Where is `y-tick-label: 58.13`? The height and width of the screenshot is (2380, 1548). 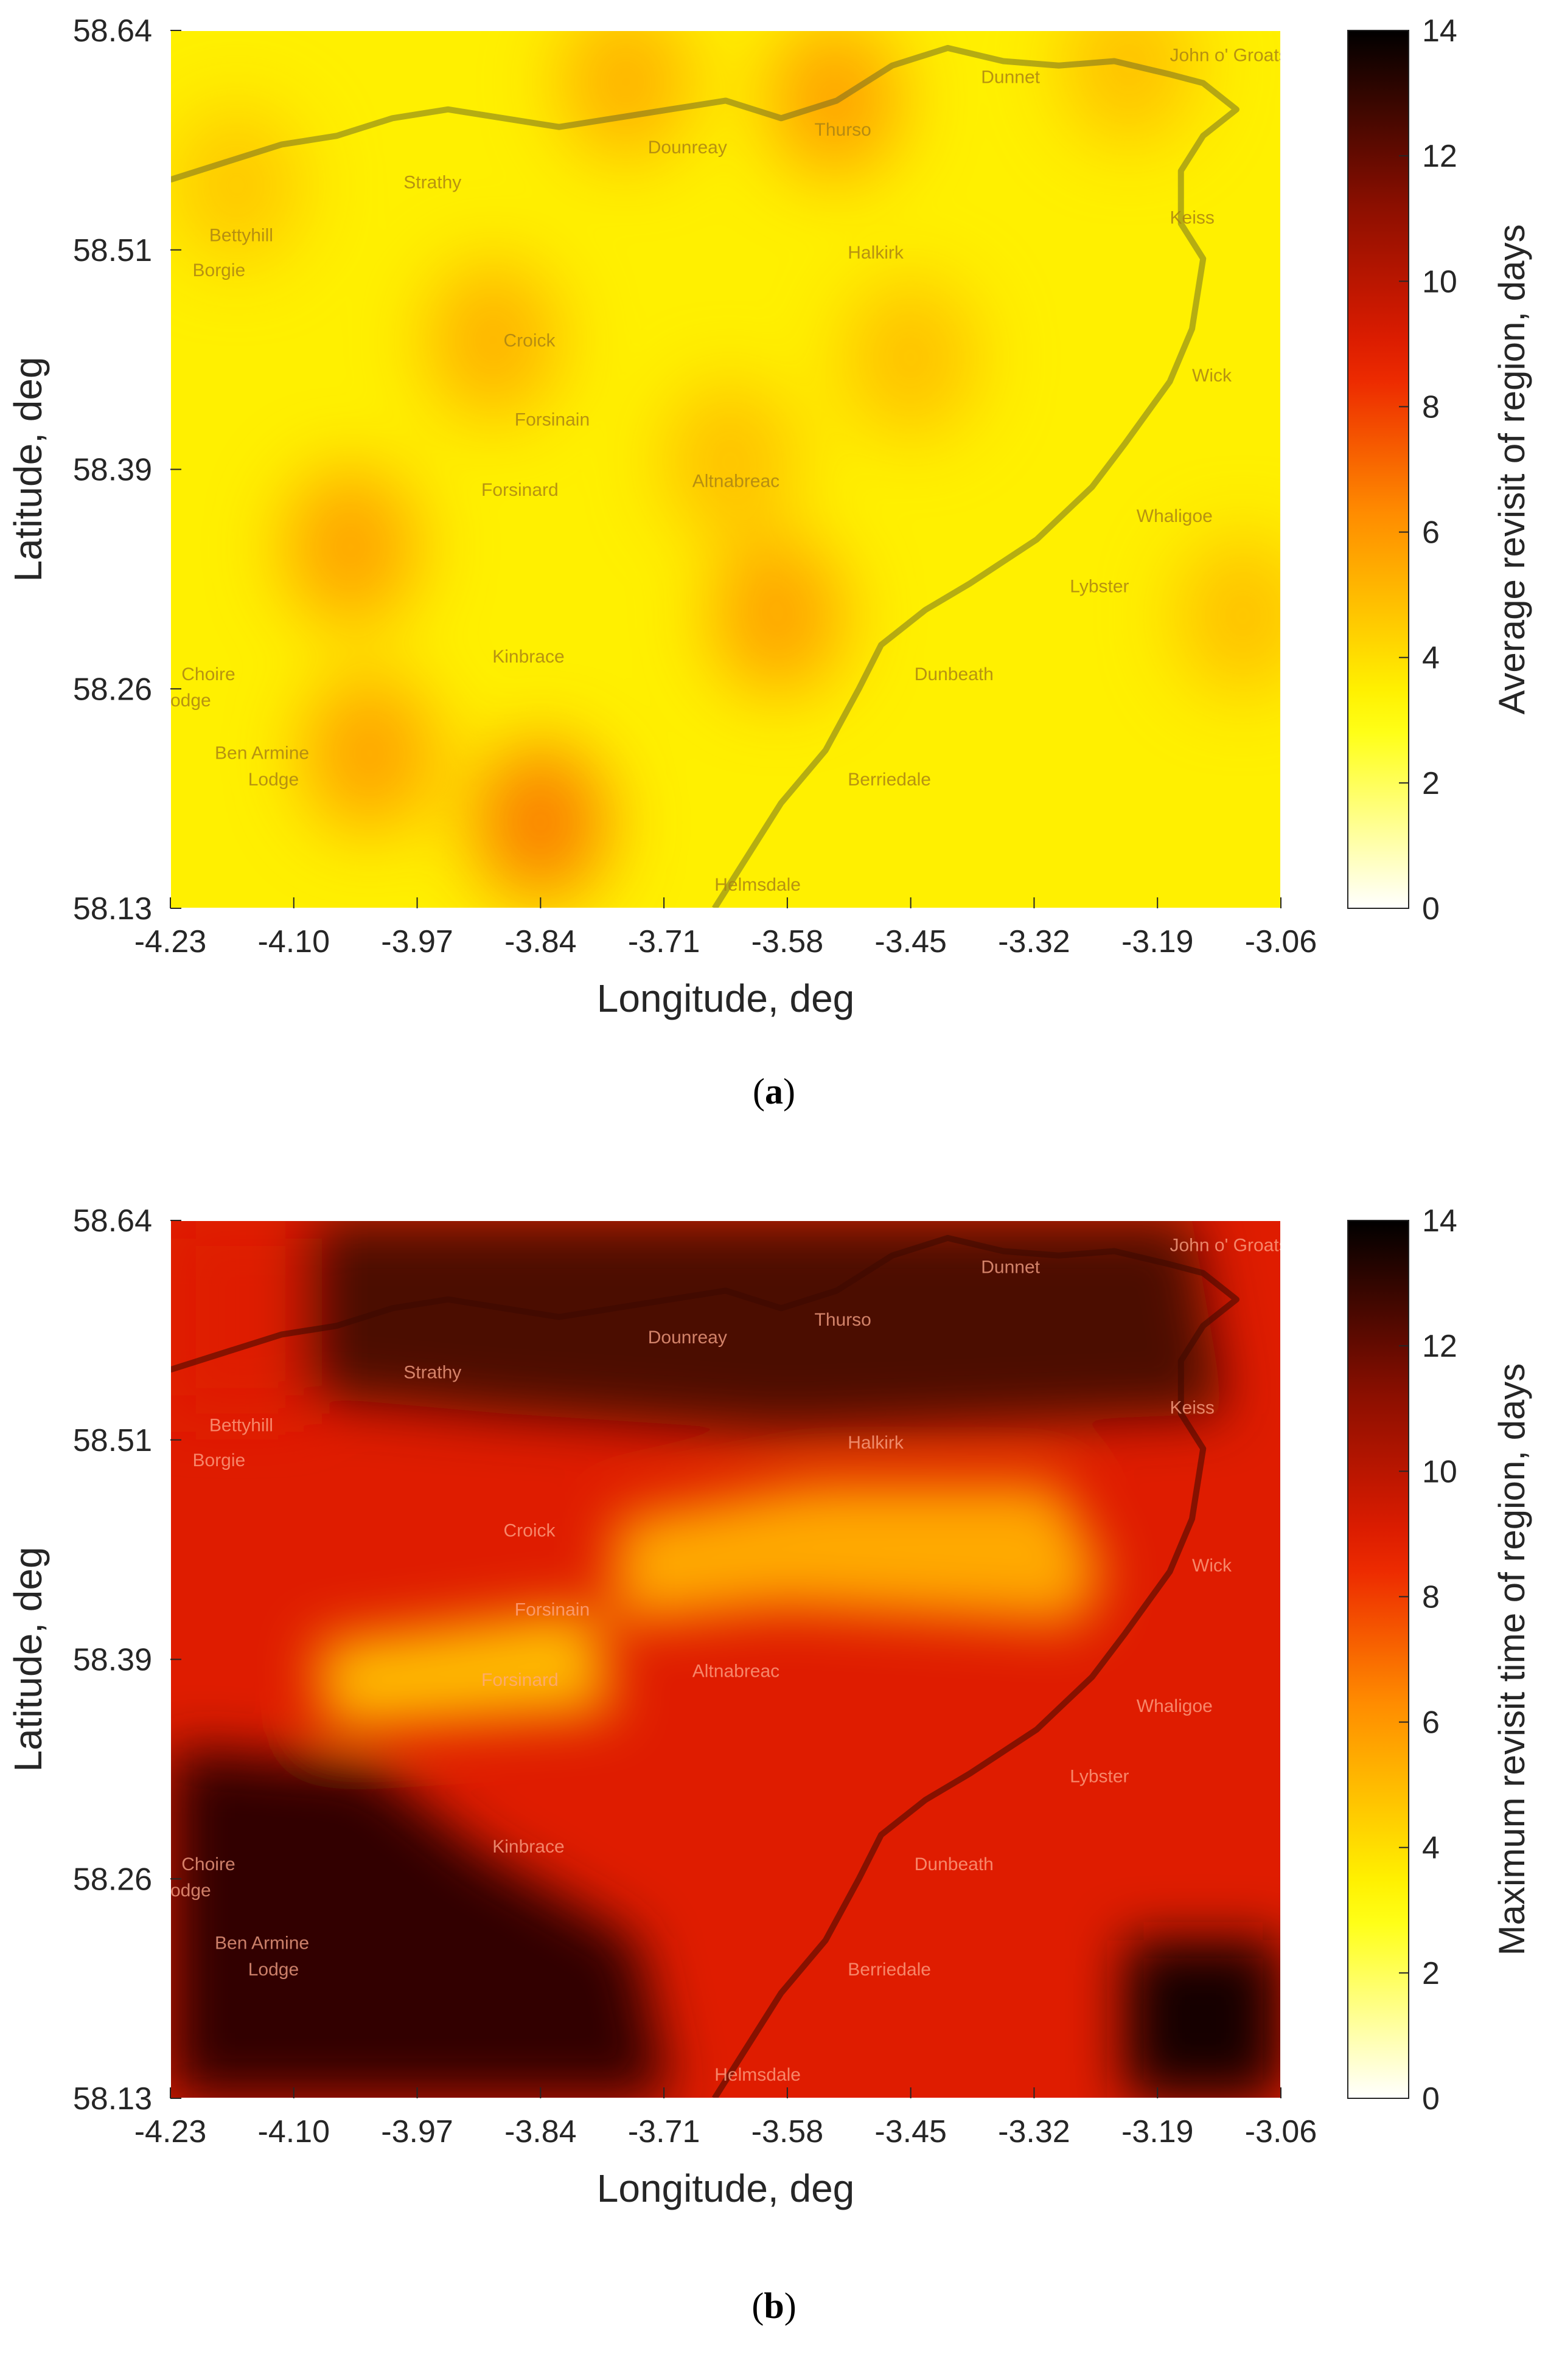 y-tick-label: 58.13 is located at coordinates (112, 909).